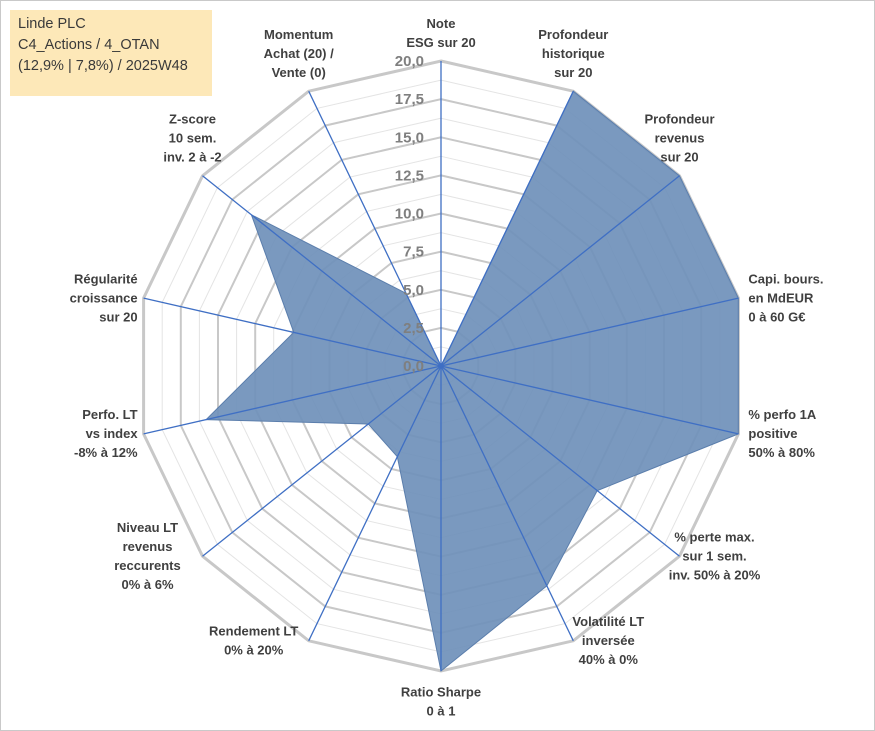  I want to click on category-label-line: Achat (20) /, so click(299, 53).